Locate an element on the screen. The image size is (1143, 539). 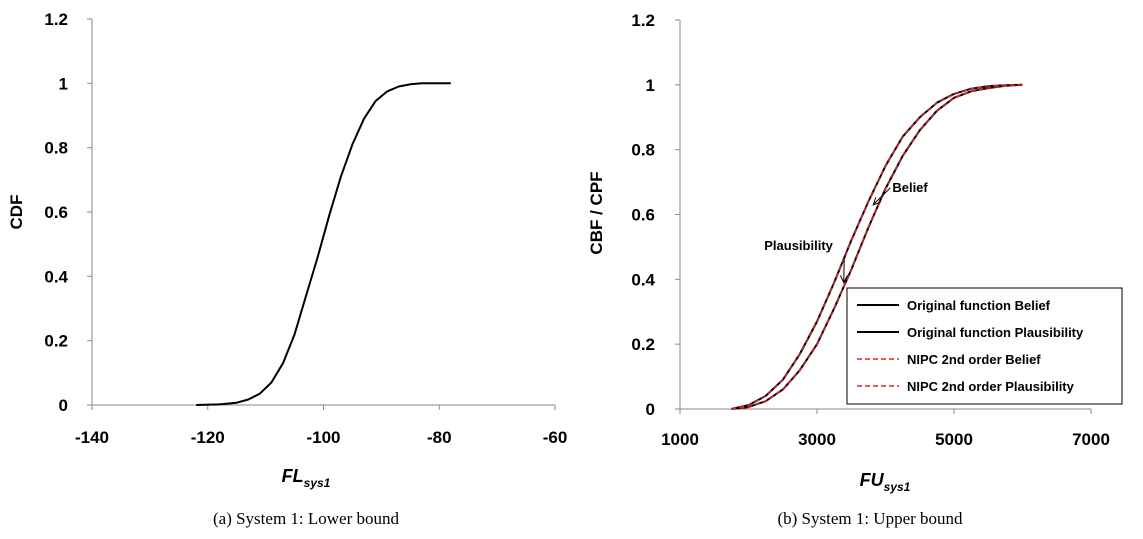
x-tick-label: -120 is located at coordinates (208, 437).